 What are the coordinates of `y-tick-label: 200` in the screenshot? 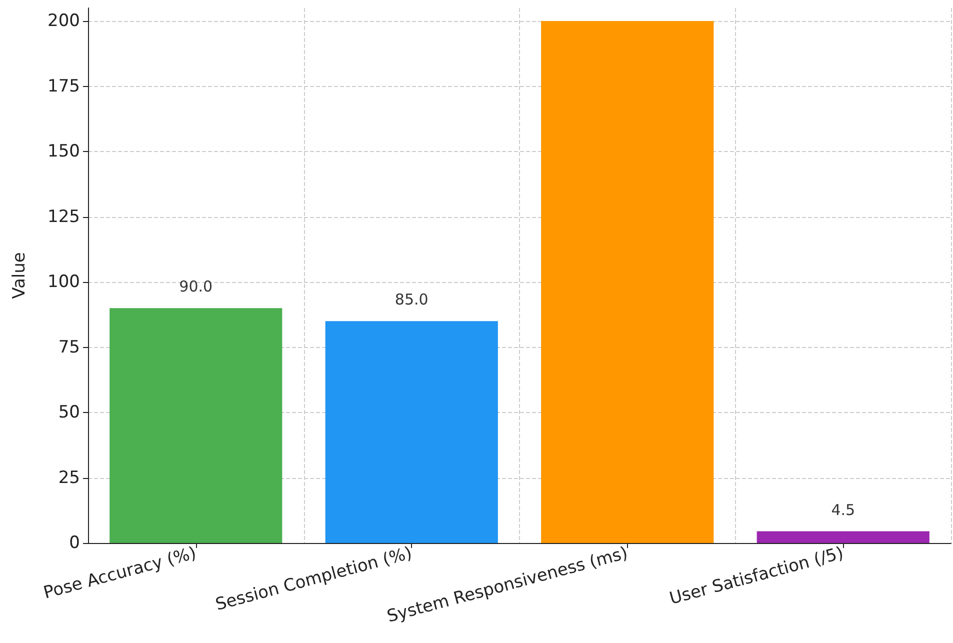 It's located at (64, 21).